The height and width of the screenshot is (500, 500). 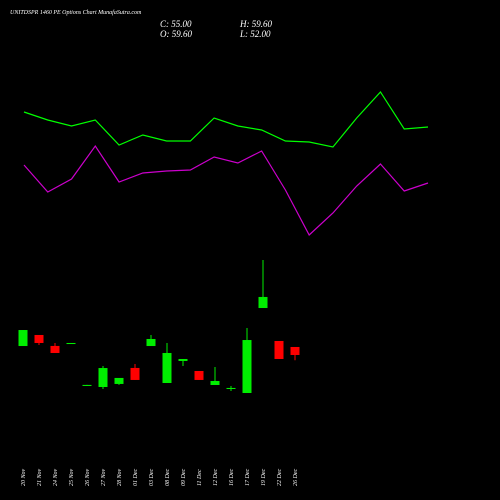 I want to click on low-label: L: 52.00, so click(x=255, y=34).